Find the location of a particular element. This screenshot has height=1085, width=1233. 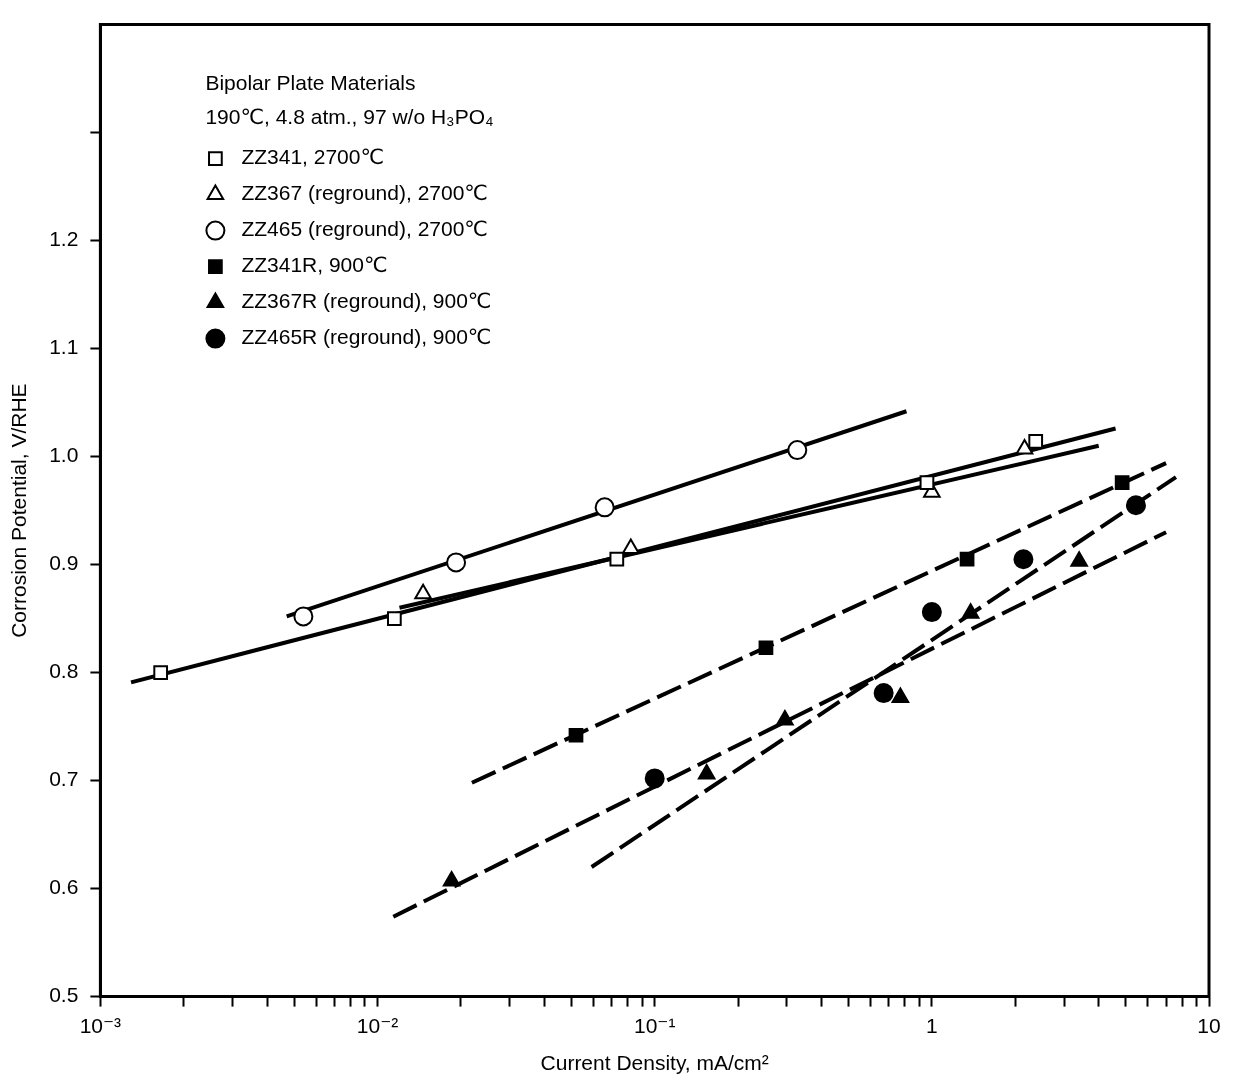

legend-label: ZZ465R (reground), 900℃ is located at coordinates (366, 337).